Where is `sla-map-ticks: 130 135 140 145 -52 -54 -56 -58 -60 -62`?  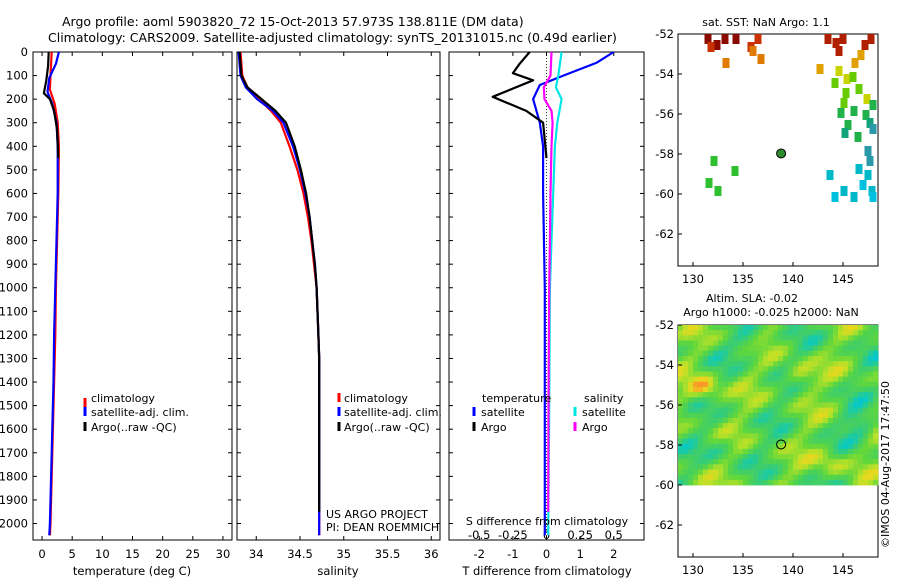
sla-map-ticks: 130 135 140 145 -52 -54 -56 -58 -60 -62 is located at coordinates (754, 447).